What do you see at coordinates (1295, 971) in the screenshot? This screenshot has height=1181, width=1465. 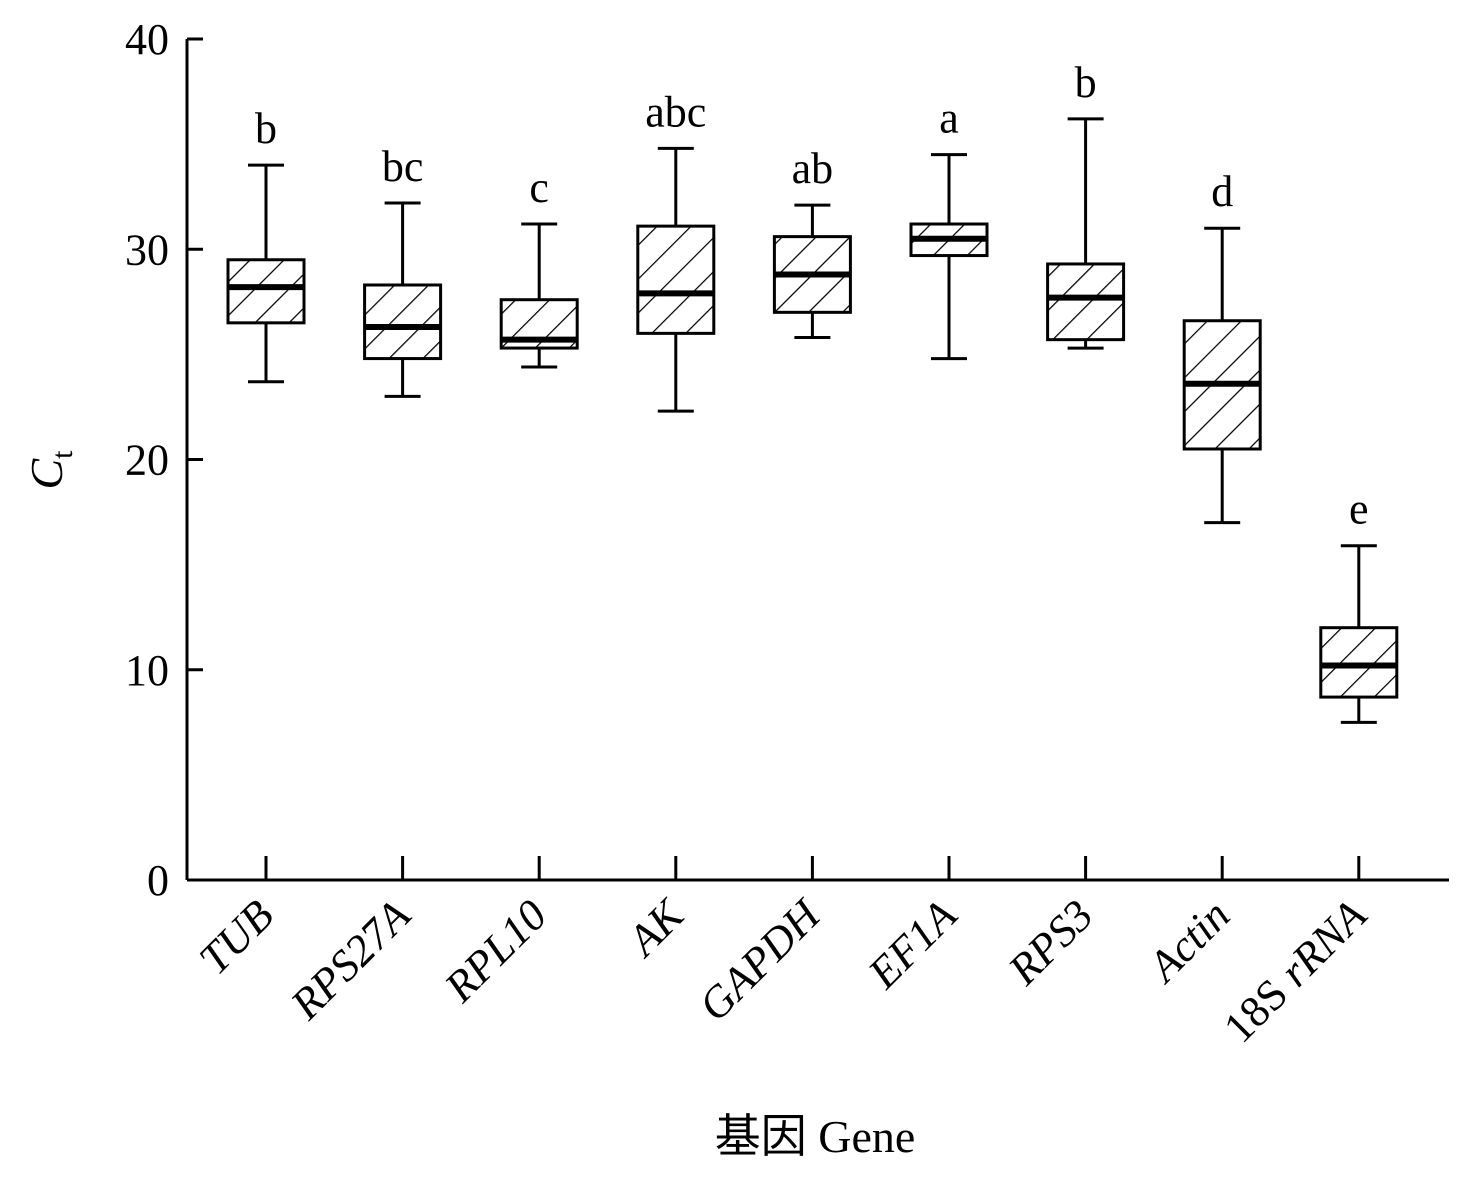 I see `x-tick-label: 18S rRNA` at bounding box center [1295, 971].